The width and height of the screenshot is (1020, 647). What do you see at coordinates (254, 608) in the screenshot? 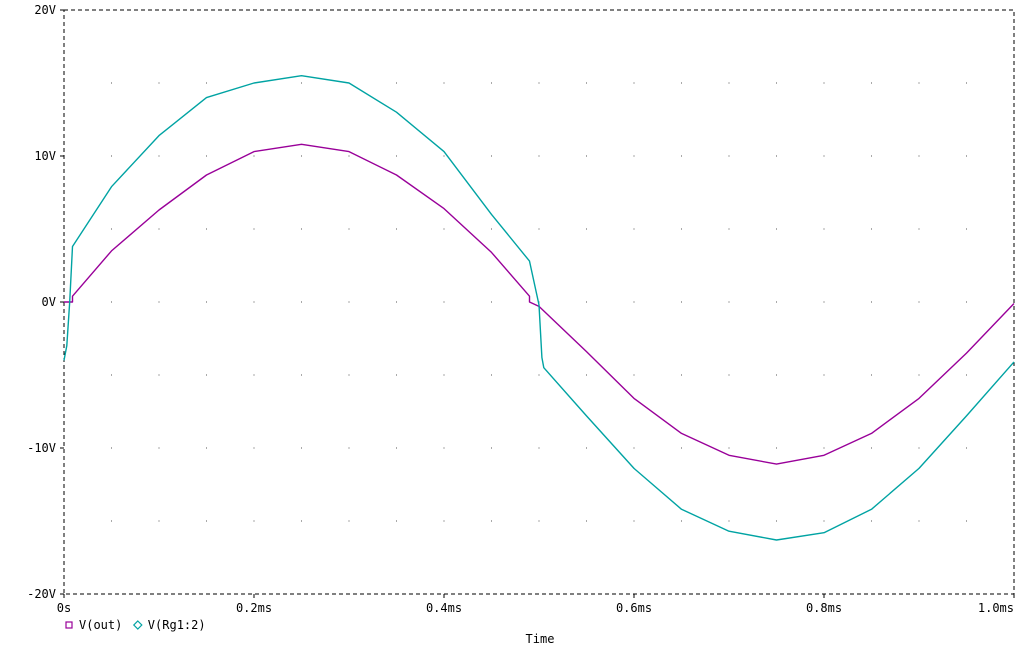
I see `x-tick-label: 0.2ms` at bounding box center [254, 608].